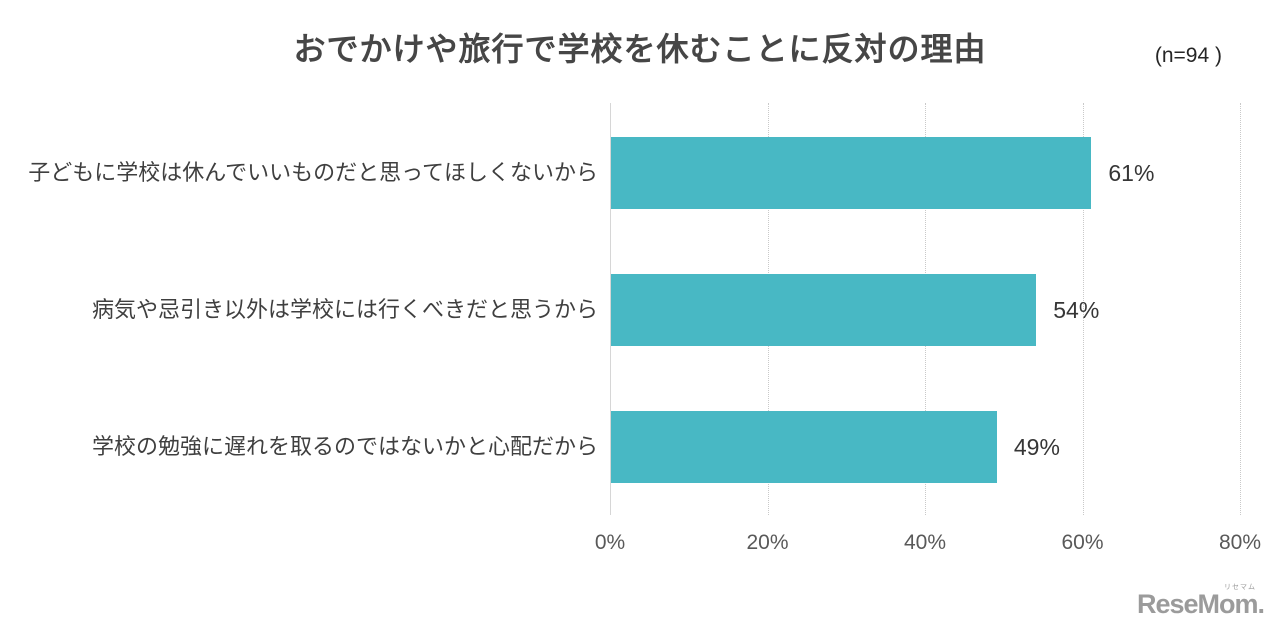 The height and width of the screenshot is (628, 1280). Describe the element at coordinates (313, 172) in the screenshot. I see `category-label: 子どもに学校は休んでいいものだと思ってほしくないから` at that location.